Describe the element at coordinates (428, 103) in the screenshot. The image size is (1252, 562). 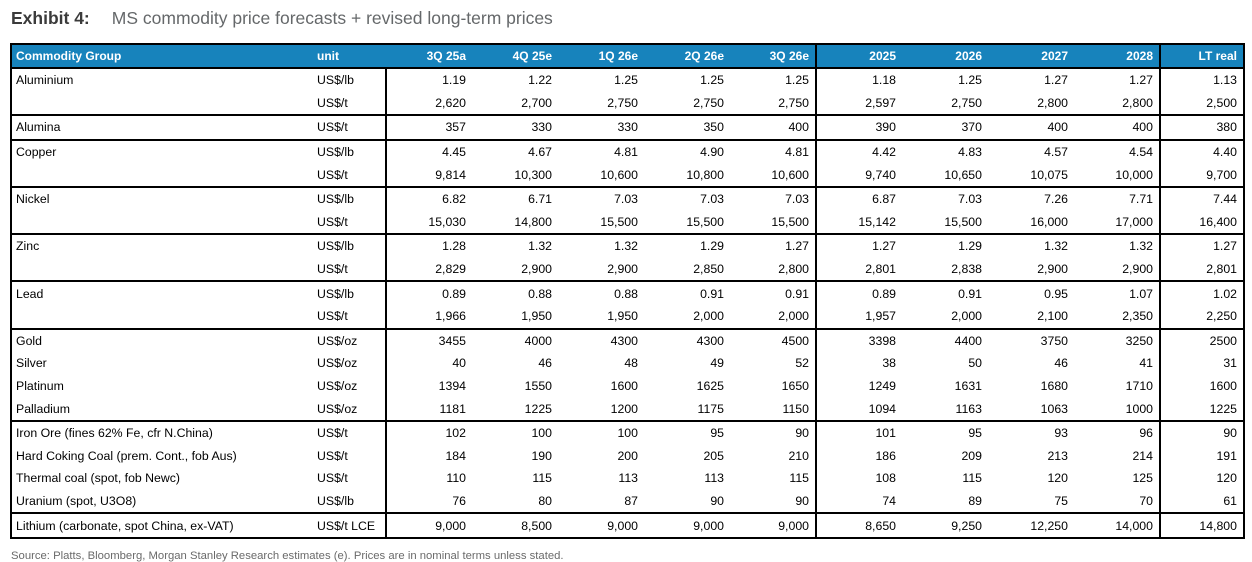
I see `value-cell: 2,620` at that location.